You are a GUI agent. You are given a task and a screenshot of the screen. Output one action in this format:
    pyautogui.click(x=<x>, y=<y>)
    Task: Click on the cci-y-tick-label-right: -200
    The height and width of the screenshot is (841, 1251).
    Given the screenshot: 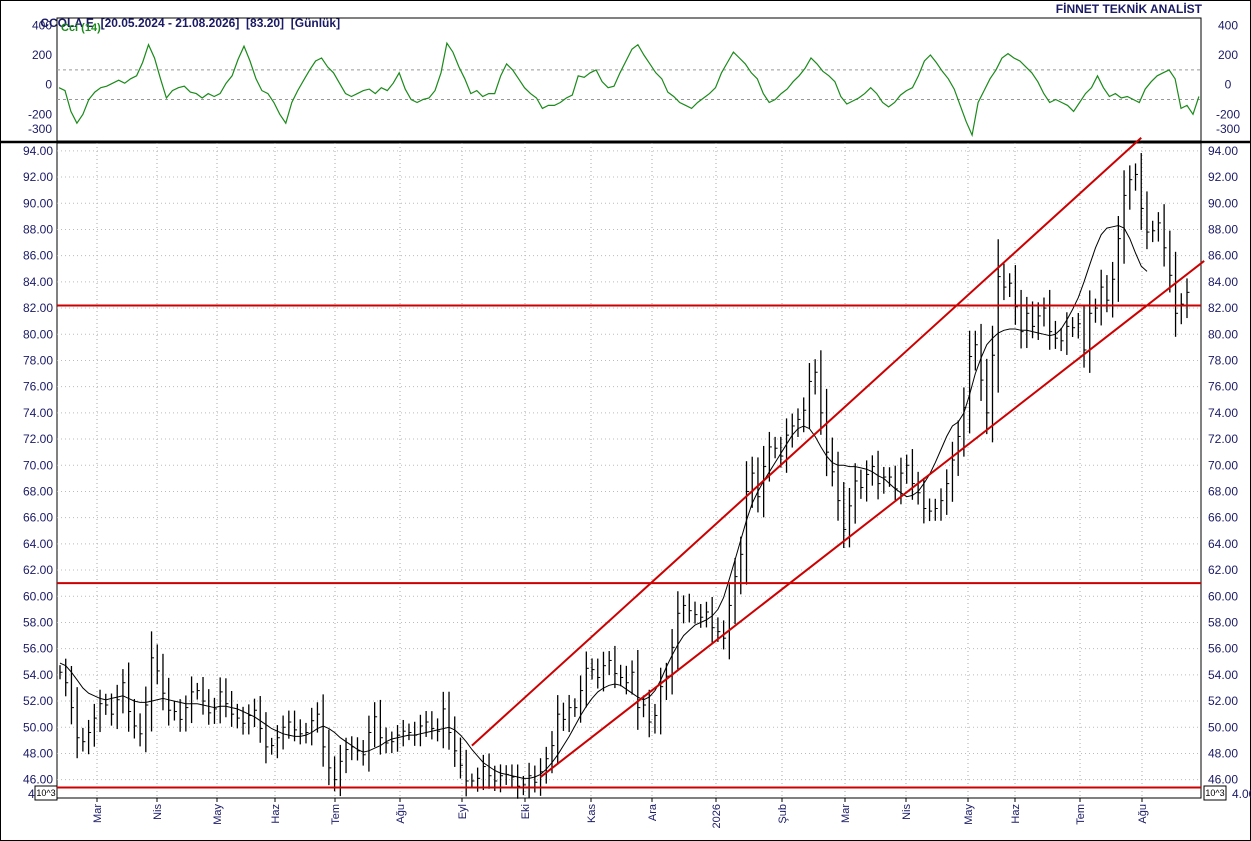 What is the action you would take?
    pyautogui.click(x=1228, y=114)
    